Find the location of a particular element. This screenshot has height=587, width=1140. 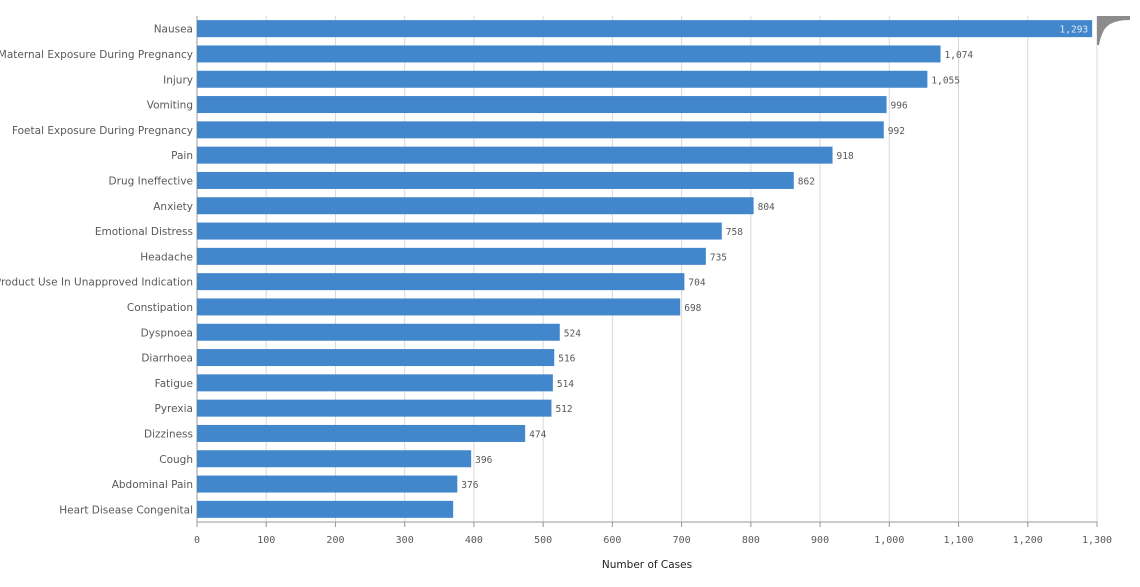

category-label: Pyrexia is located at coordinates (174, 409).